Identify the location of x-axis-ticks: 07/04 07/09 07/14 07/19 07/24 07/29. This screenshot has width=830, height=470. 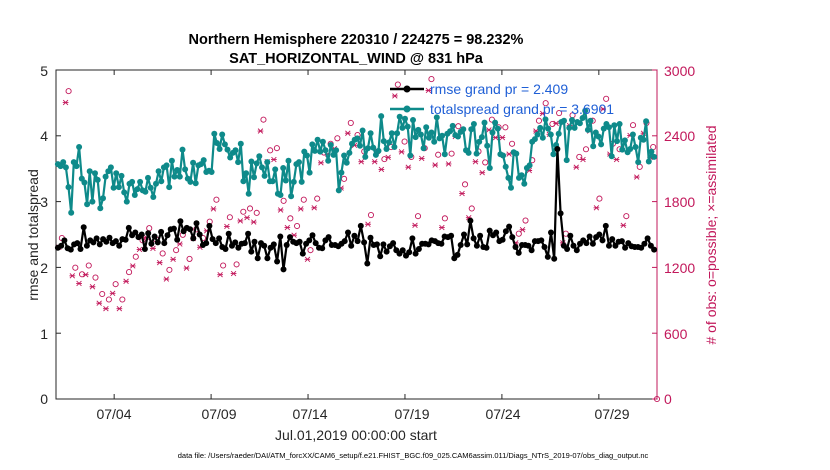
(362, 414).